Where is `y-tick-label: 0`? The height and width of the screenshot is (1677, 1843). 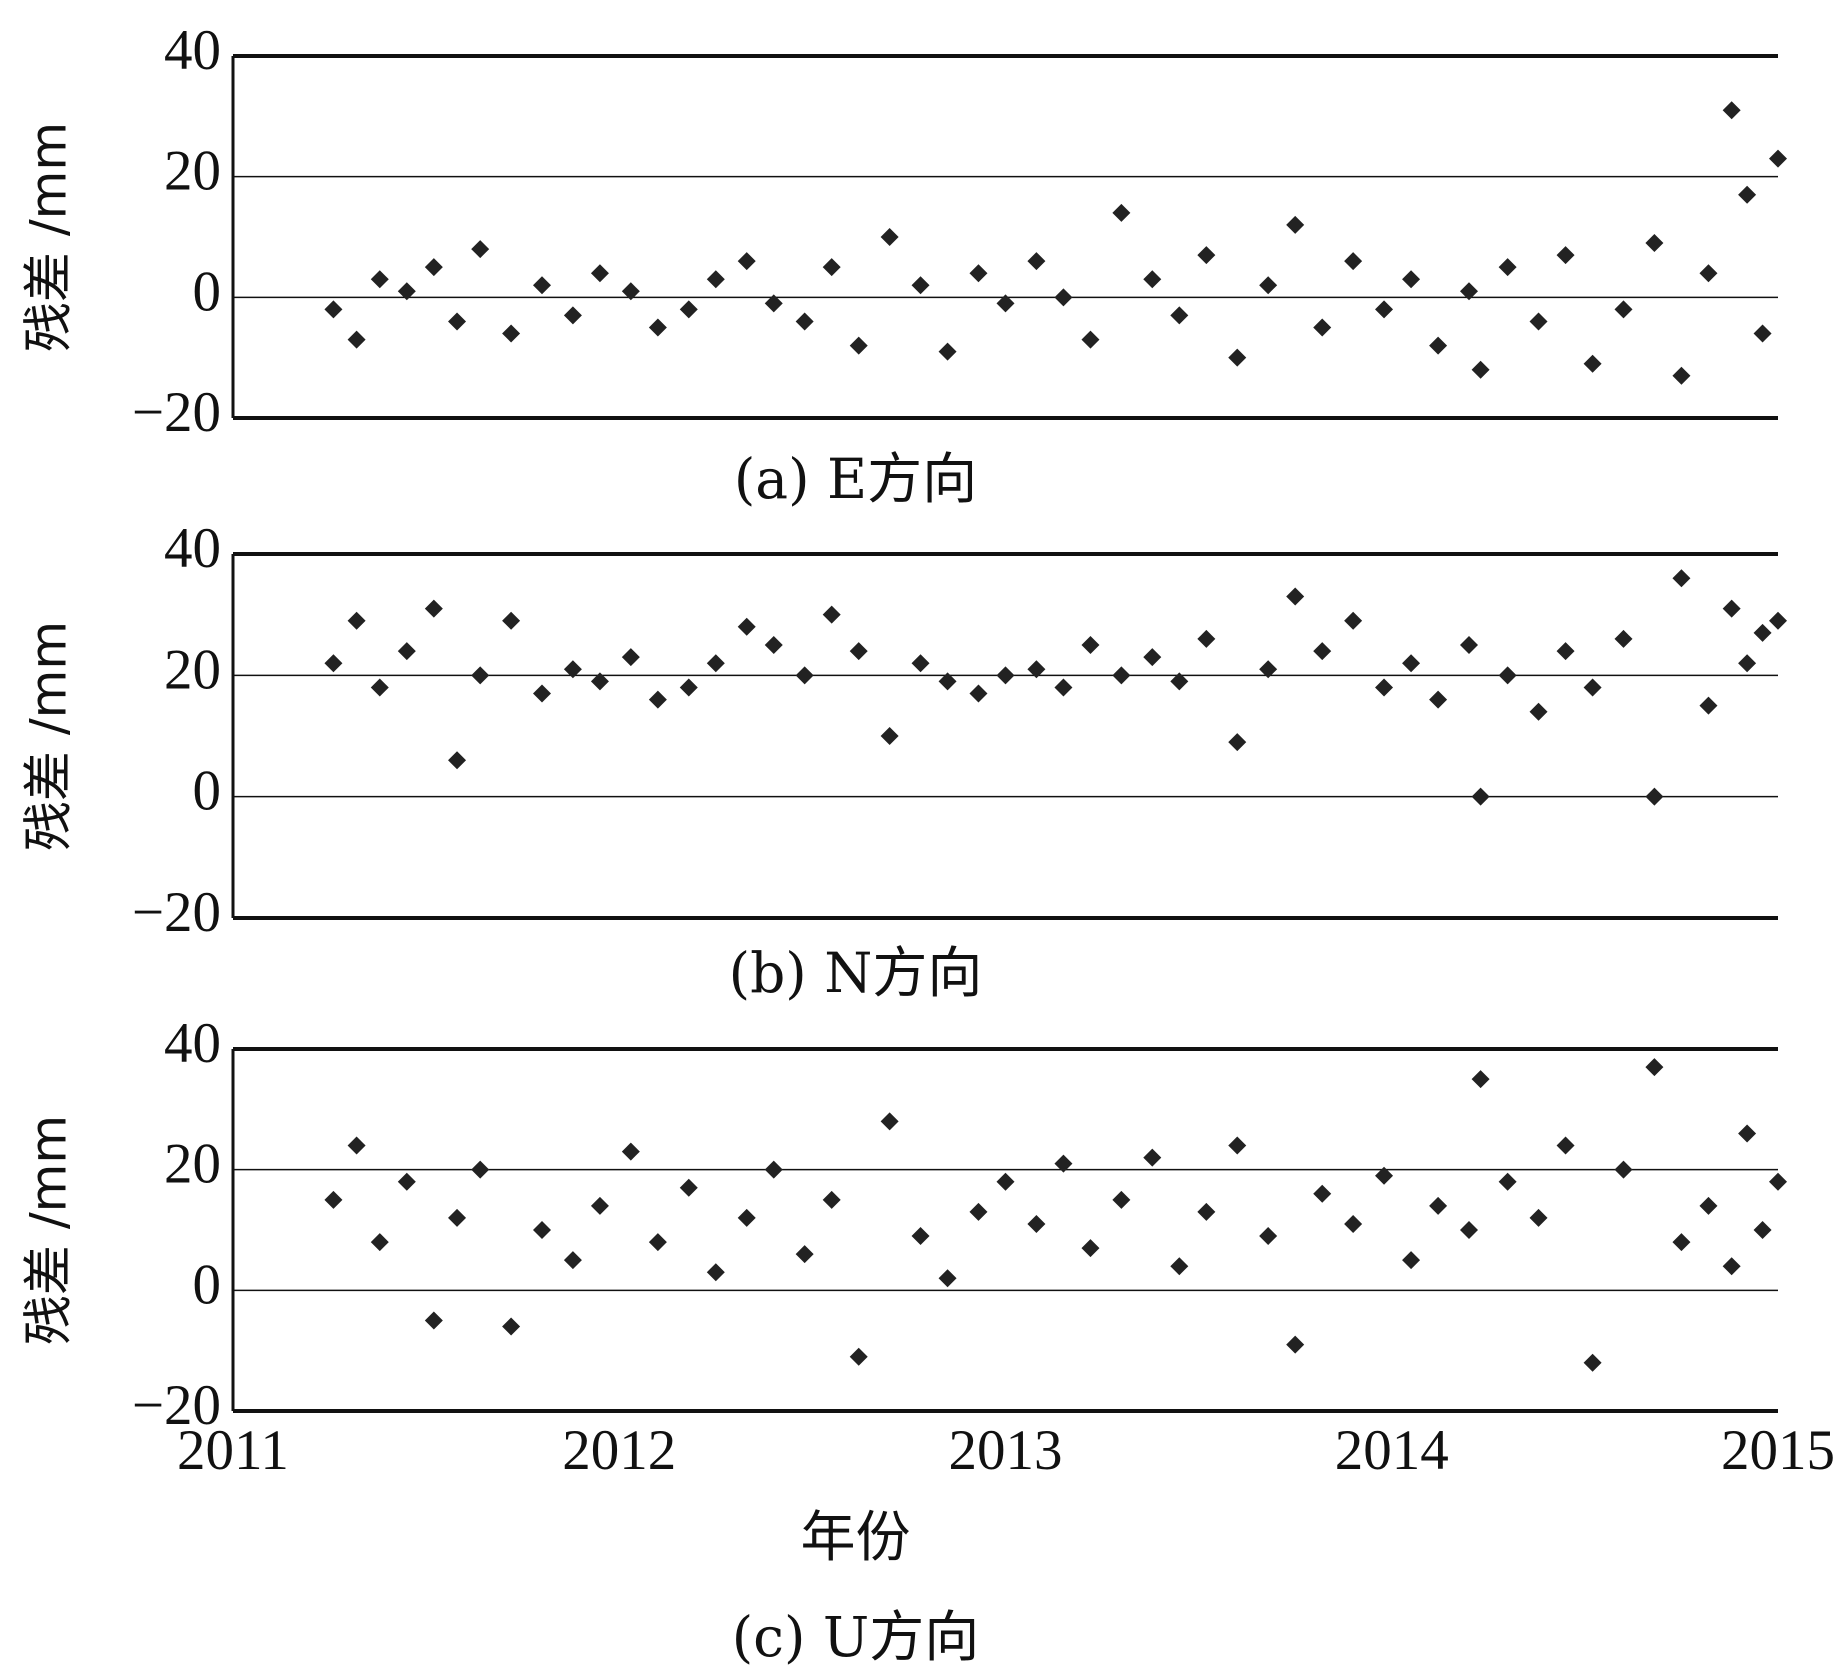 y-tick-label: 0 is located at coordinates (207, 291).